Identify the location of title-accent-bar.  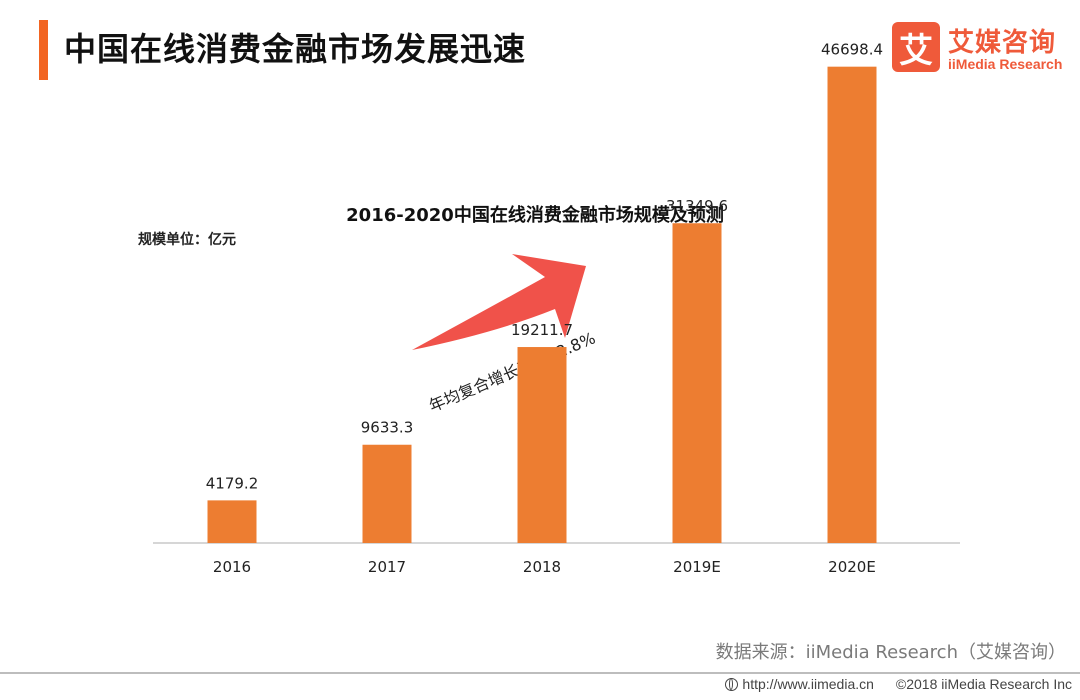
(43, 50).